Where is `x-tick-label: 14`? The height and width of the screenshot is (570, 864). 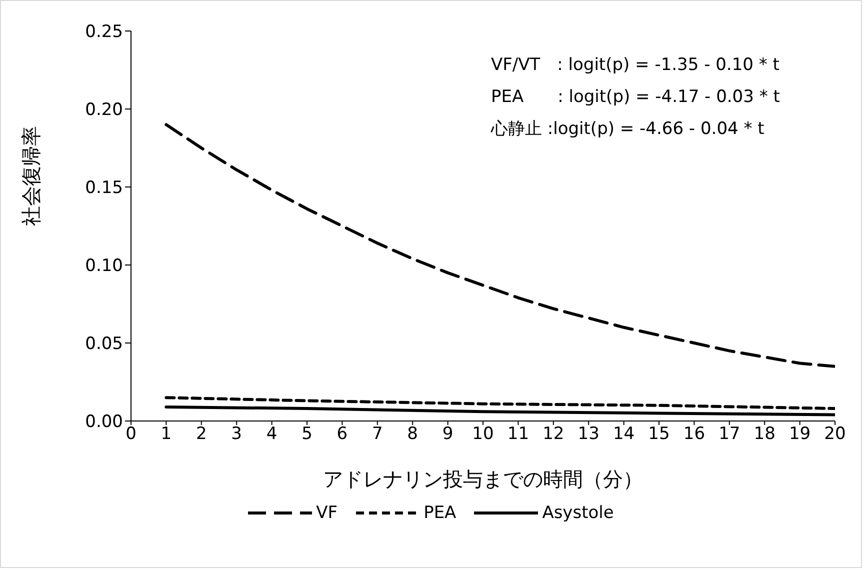 x-tick-label: 14 is located at coordinates (623, 434).